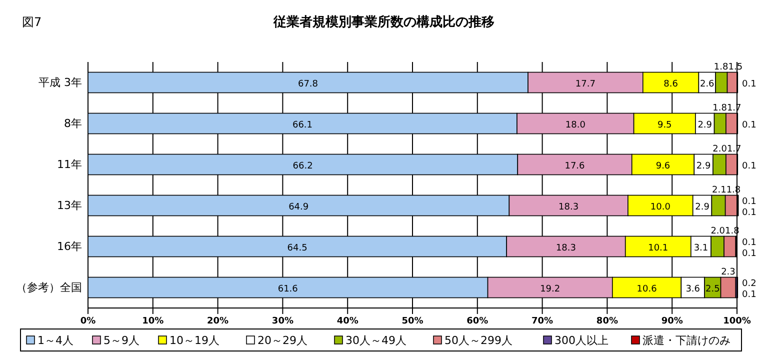  I want to click on x-tick-label: 80%, so click(607, 321).